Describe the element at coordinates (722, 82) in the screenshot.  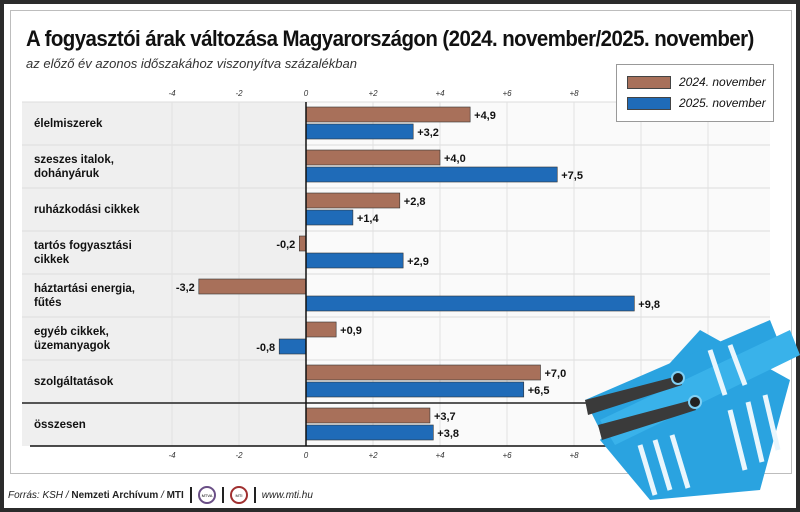
I see `legend-label-2024: 2024. november` at that location.